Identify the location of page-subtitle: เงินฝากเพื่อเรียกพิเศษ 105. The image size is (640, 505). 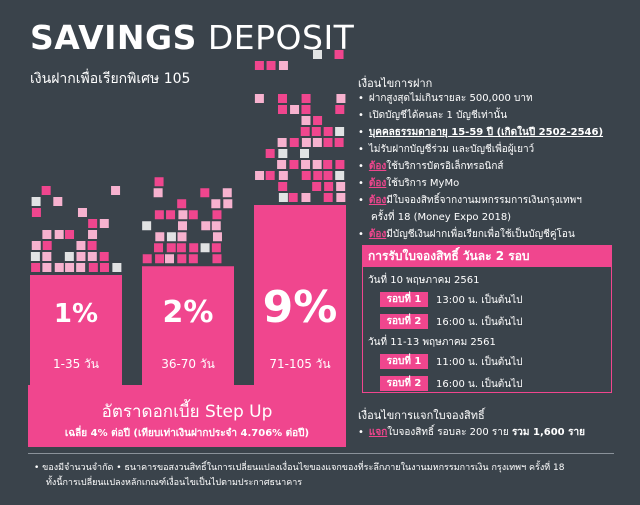
(110, 79).